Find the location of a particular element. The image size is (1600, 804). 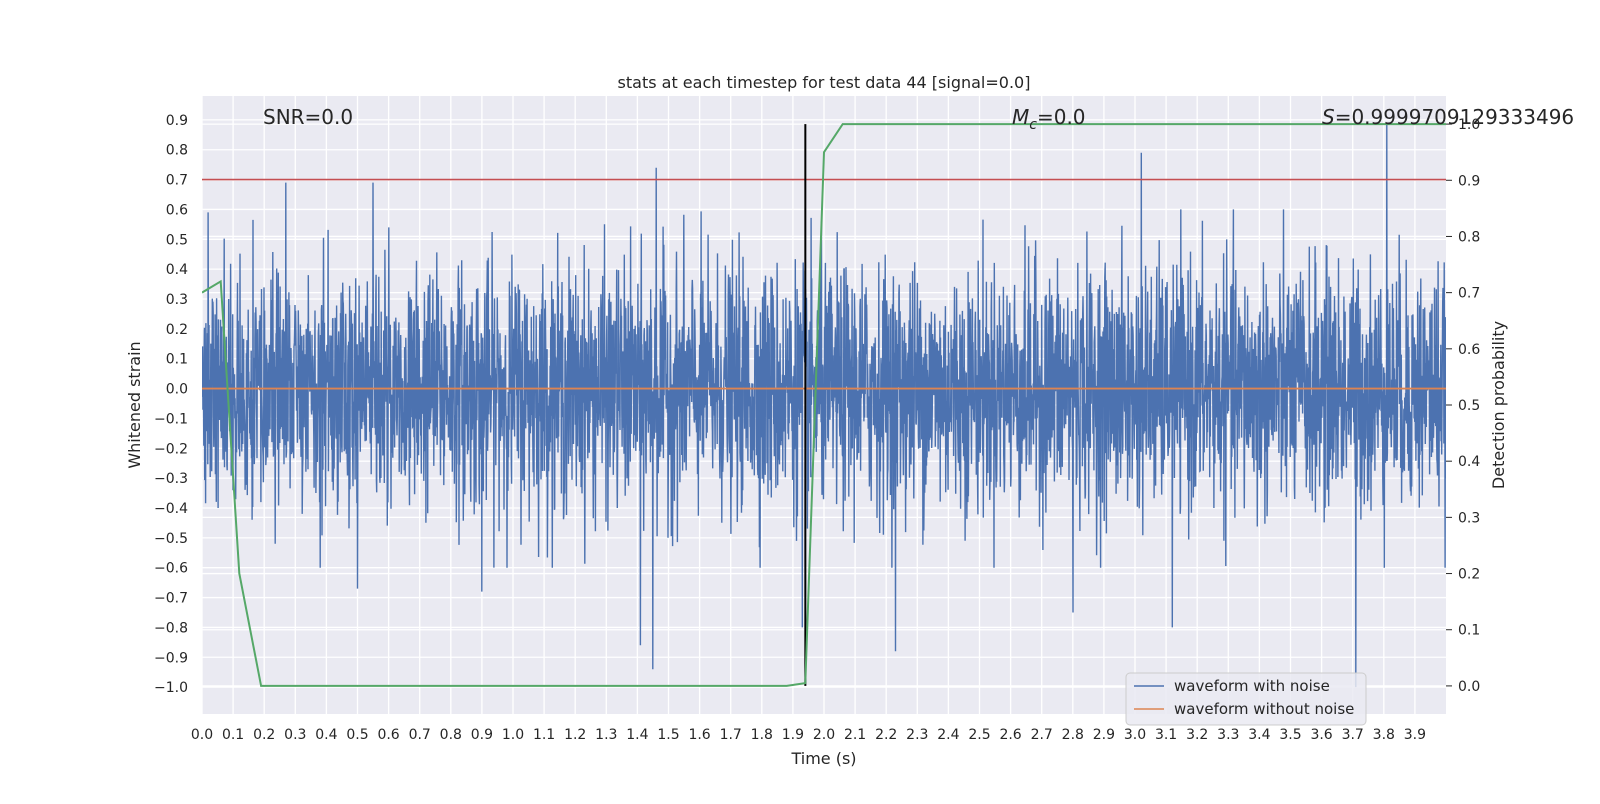

x-tick-label: 0.5 is located at coordinates (357, 735).